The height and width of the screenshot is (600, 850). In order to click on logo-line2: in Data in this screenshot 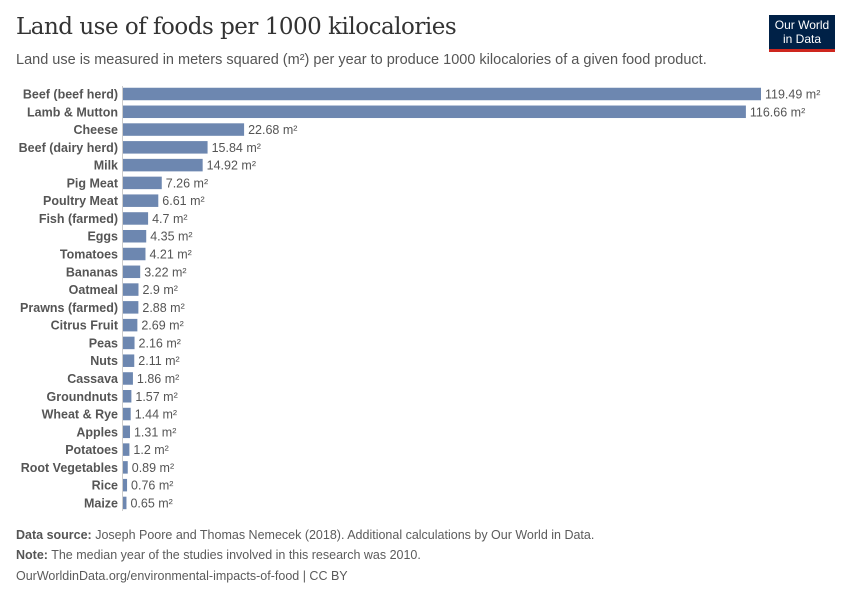, I will do `click(802, 39)`.